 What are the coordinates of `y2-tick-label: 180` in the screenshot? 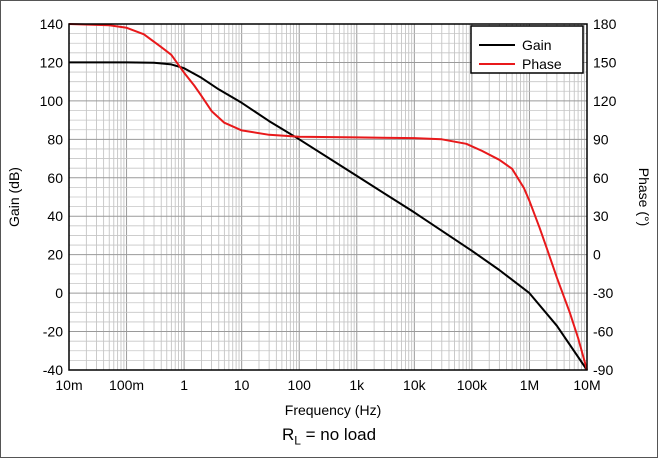 It's located at (605, 24).